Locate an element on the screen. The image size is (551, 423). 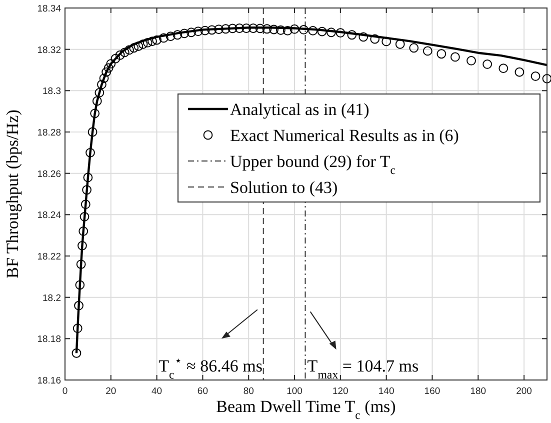
x-tick-label: 140 is located at coordinates (386, 391).